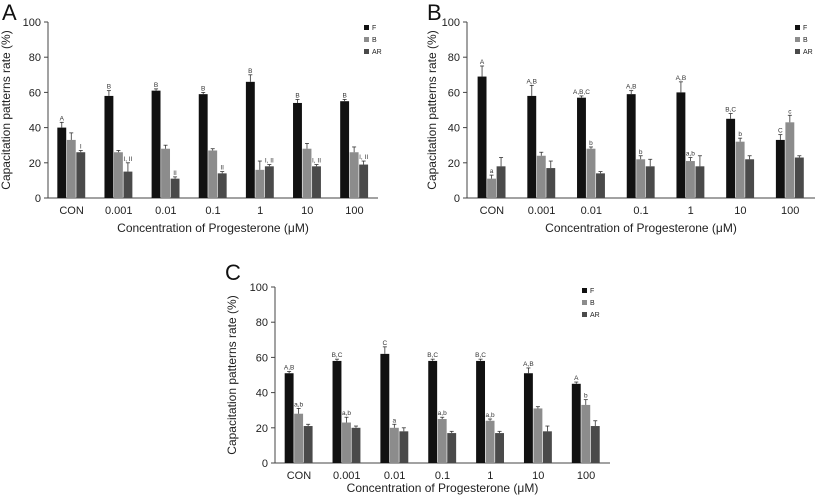 The height and width of the screenshot is (498, 827). Describe the element at coordinates (119, 211) in the screenshot. I see `x-tick-label: 0.001` at that location.